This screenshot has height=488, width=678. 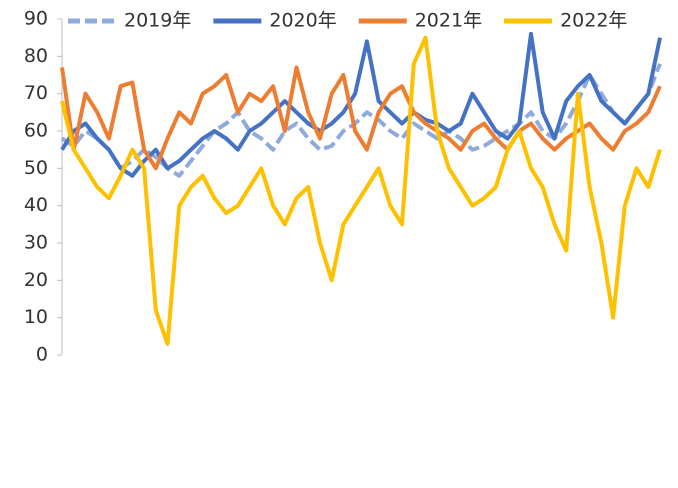 What do you see at coordinates (36, 131) in the screenshot?
I see `y-tick-label: 60` at bounding box center [36, 131].